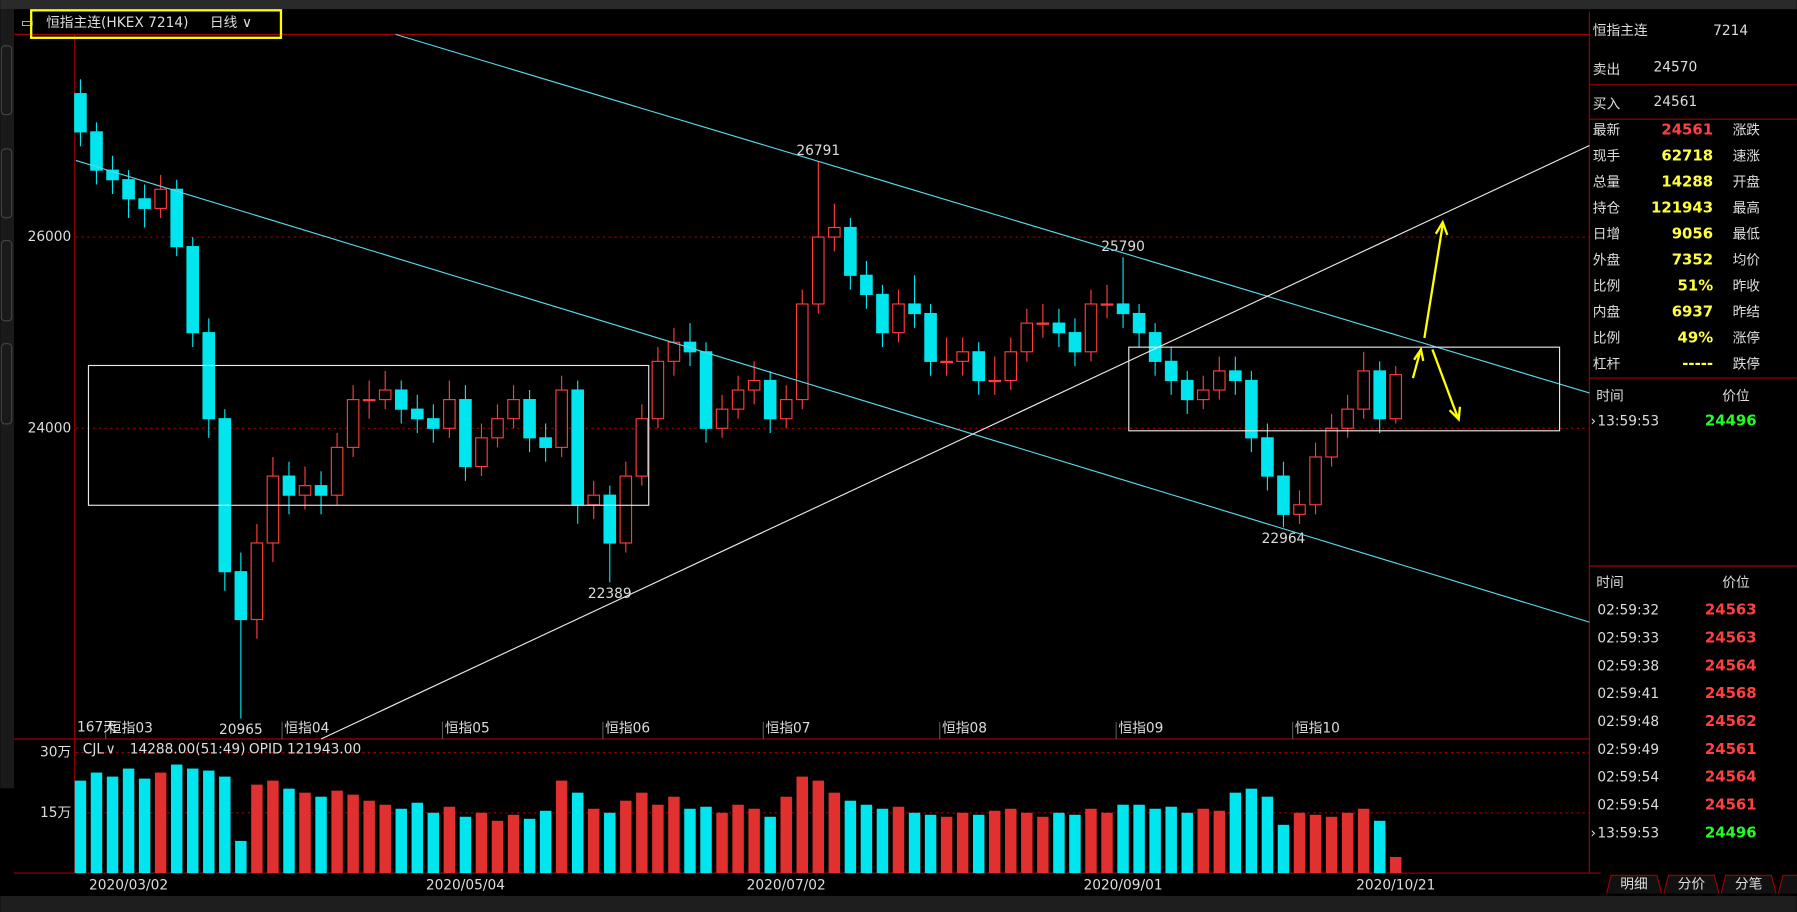 This screenshot has height=912, width=1797. What do you see at coordinates (1436, 320) in the screenshot?
I see `arrows` at bounding box center [1436, 320].